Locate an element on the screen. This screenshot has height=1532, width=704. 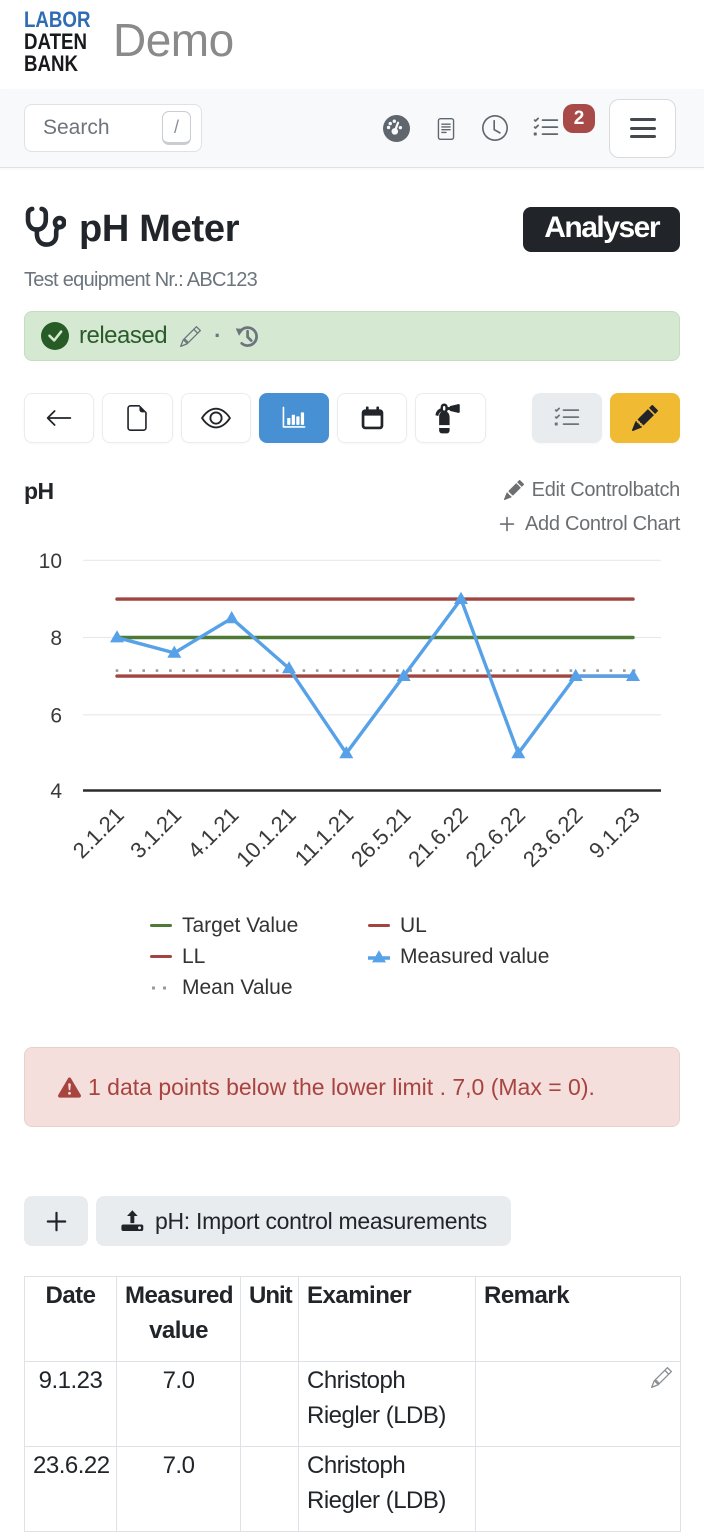
svg-text: 21.6.22 is located at coordinates (438, 837).